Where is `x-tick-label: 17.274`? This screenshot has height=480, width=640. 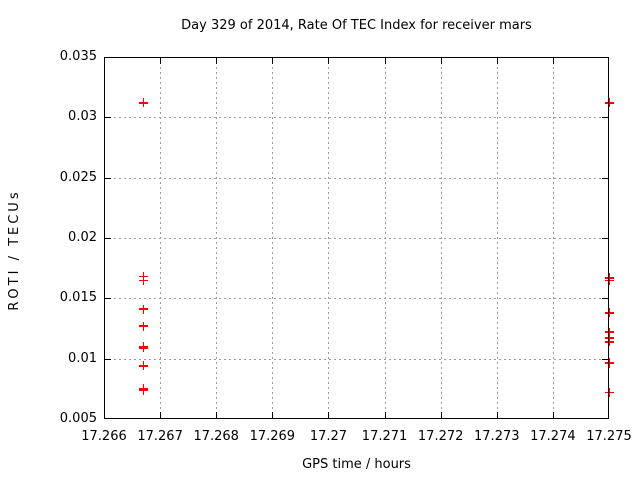
x-tick-label: 17.274 is located at coordinates (553, 436).